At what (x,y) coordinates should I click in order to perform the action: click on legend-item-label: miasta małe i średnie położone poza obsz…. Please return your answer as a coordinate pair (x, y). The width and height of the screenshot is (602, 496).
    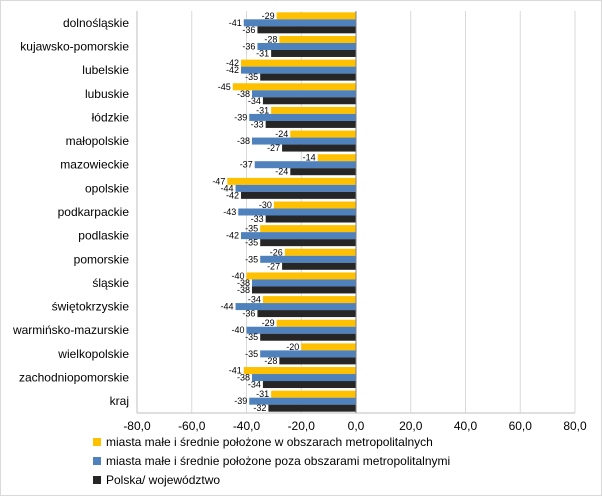
    Looking at the image, I should click on (278, 461).